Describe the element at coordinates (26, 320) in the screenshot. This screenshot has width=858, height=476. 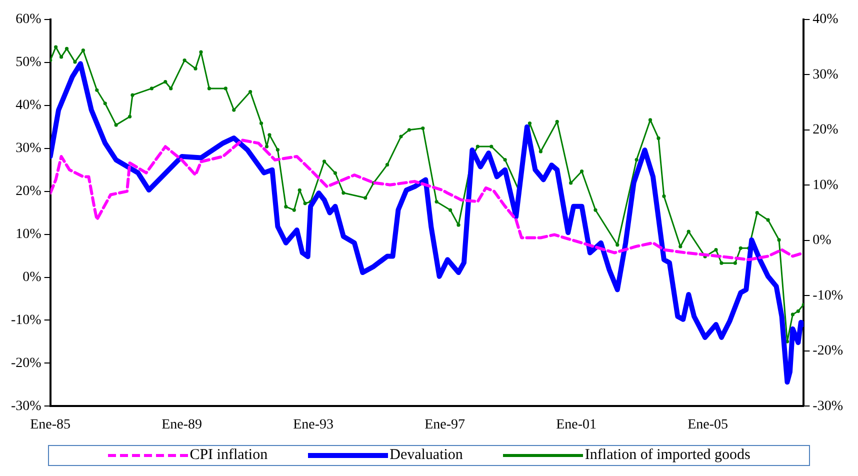
I see `y-tick-label: -10%` at that location.